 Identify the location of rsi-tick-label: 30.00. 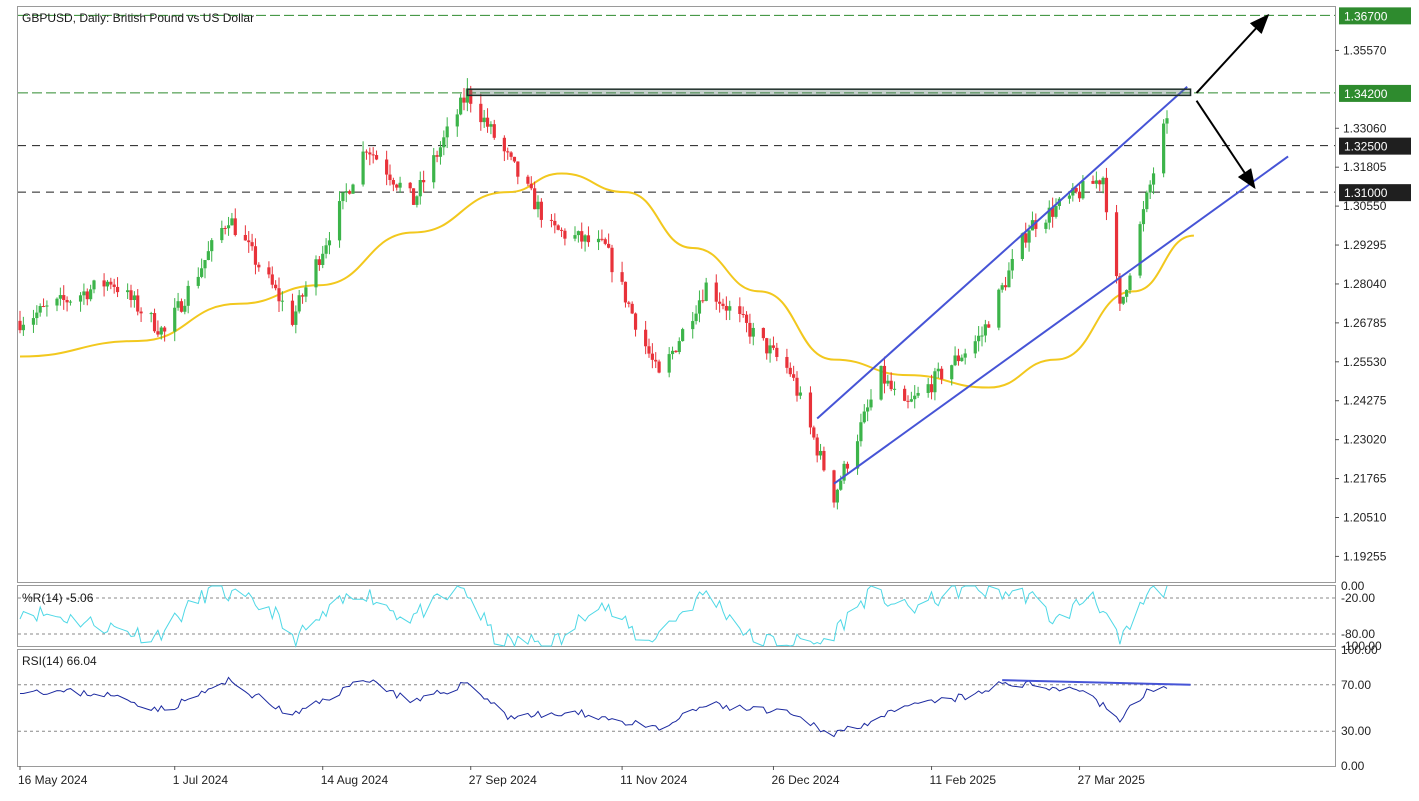
(1356, 731).